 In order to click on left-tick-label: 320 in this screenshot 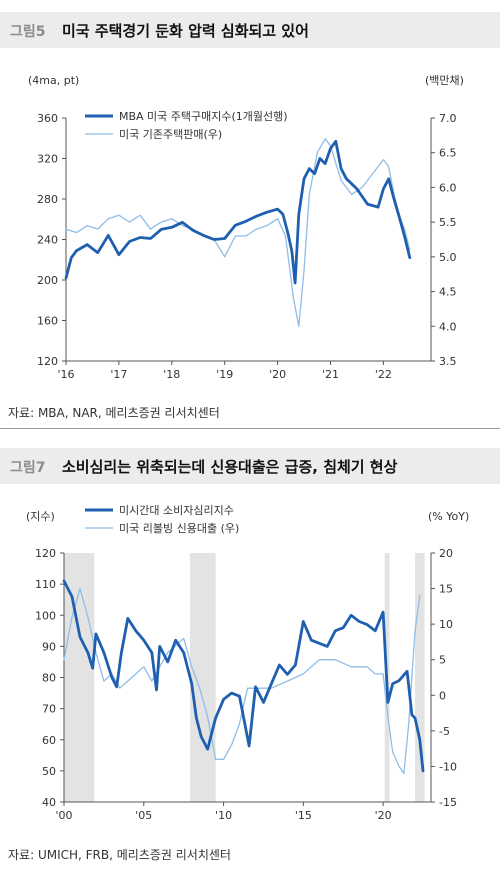, I will do `click(47, 159)`.